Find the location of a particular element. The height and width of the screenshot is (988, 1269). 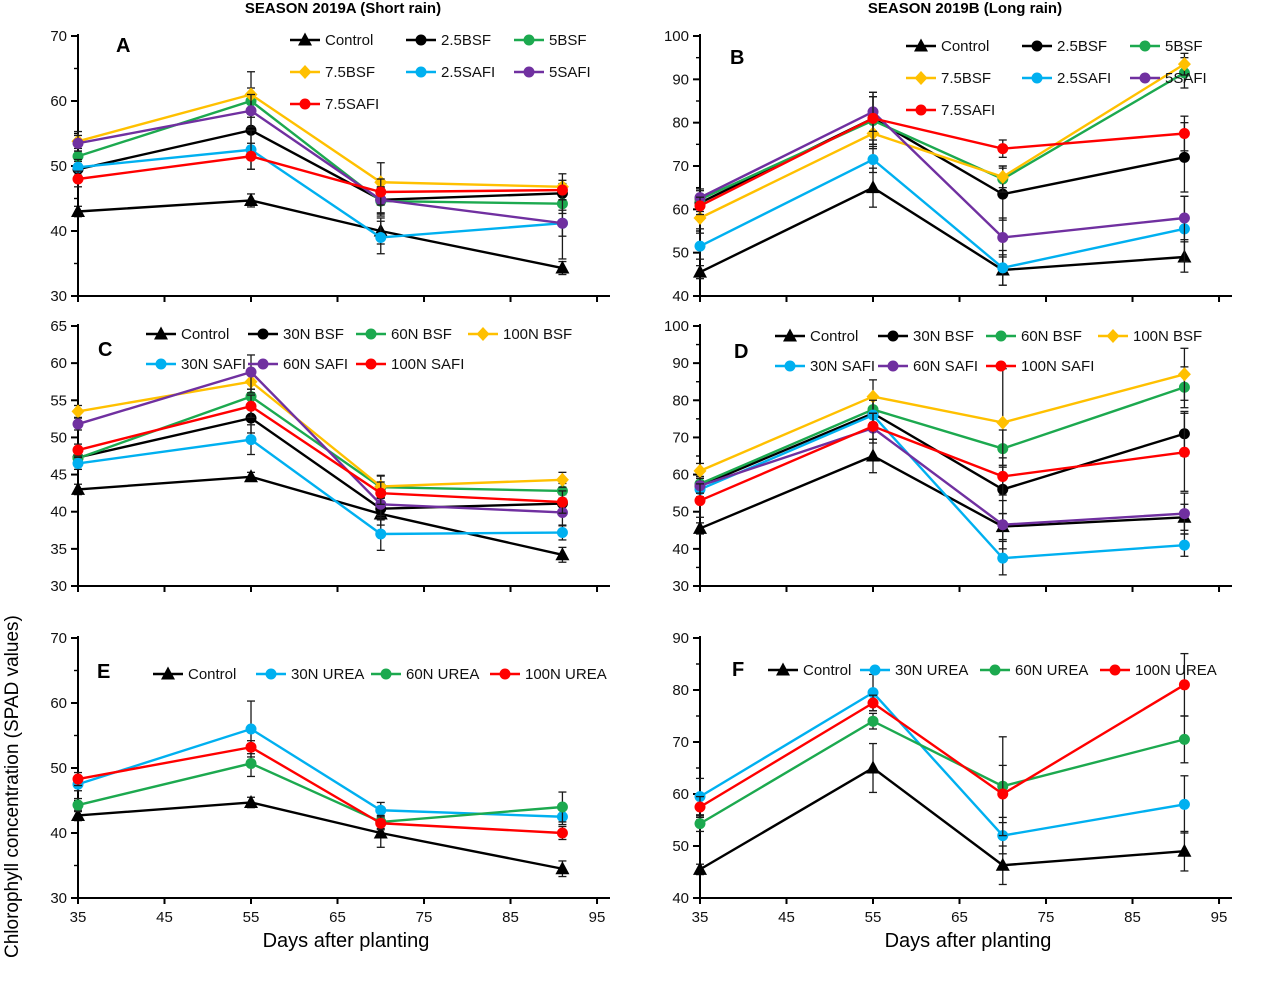

legend-item-30n-bsf: 30N BSF is located at coordinates (926, 336).